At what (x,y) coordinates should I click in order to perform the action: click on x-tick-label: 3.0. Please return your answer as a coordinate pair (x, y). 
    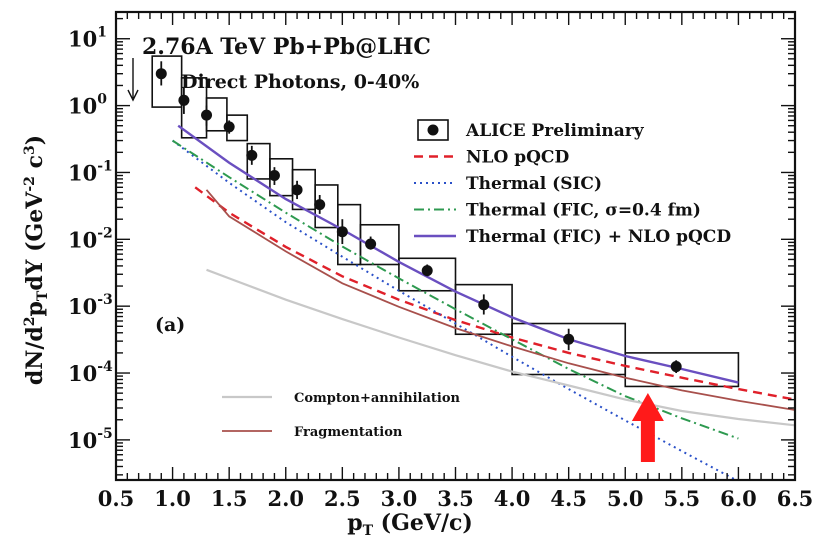
    Looking at the image, I should click on (399, 498).